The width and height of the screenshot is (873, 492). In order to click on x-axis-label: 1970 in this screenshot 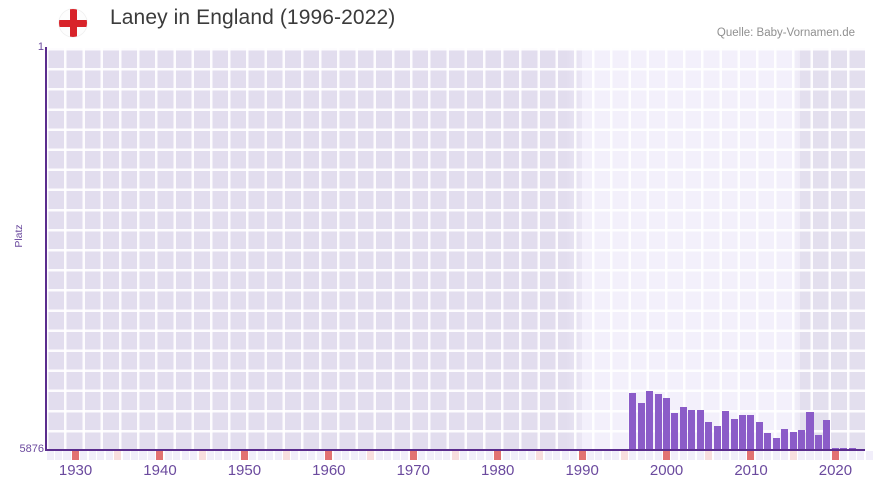, I will do `click(413, 470)`.